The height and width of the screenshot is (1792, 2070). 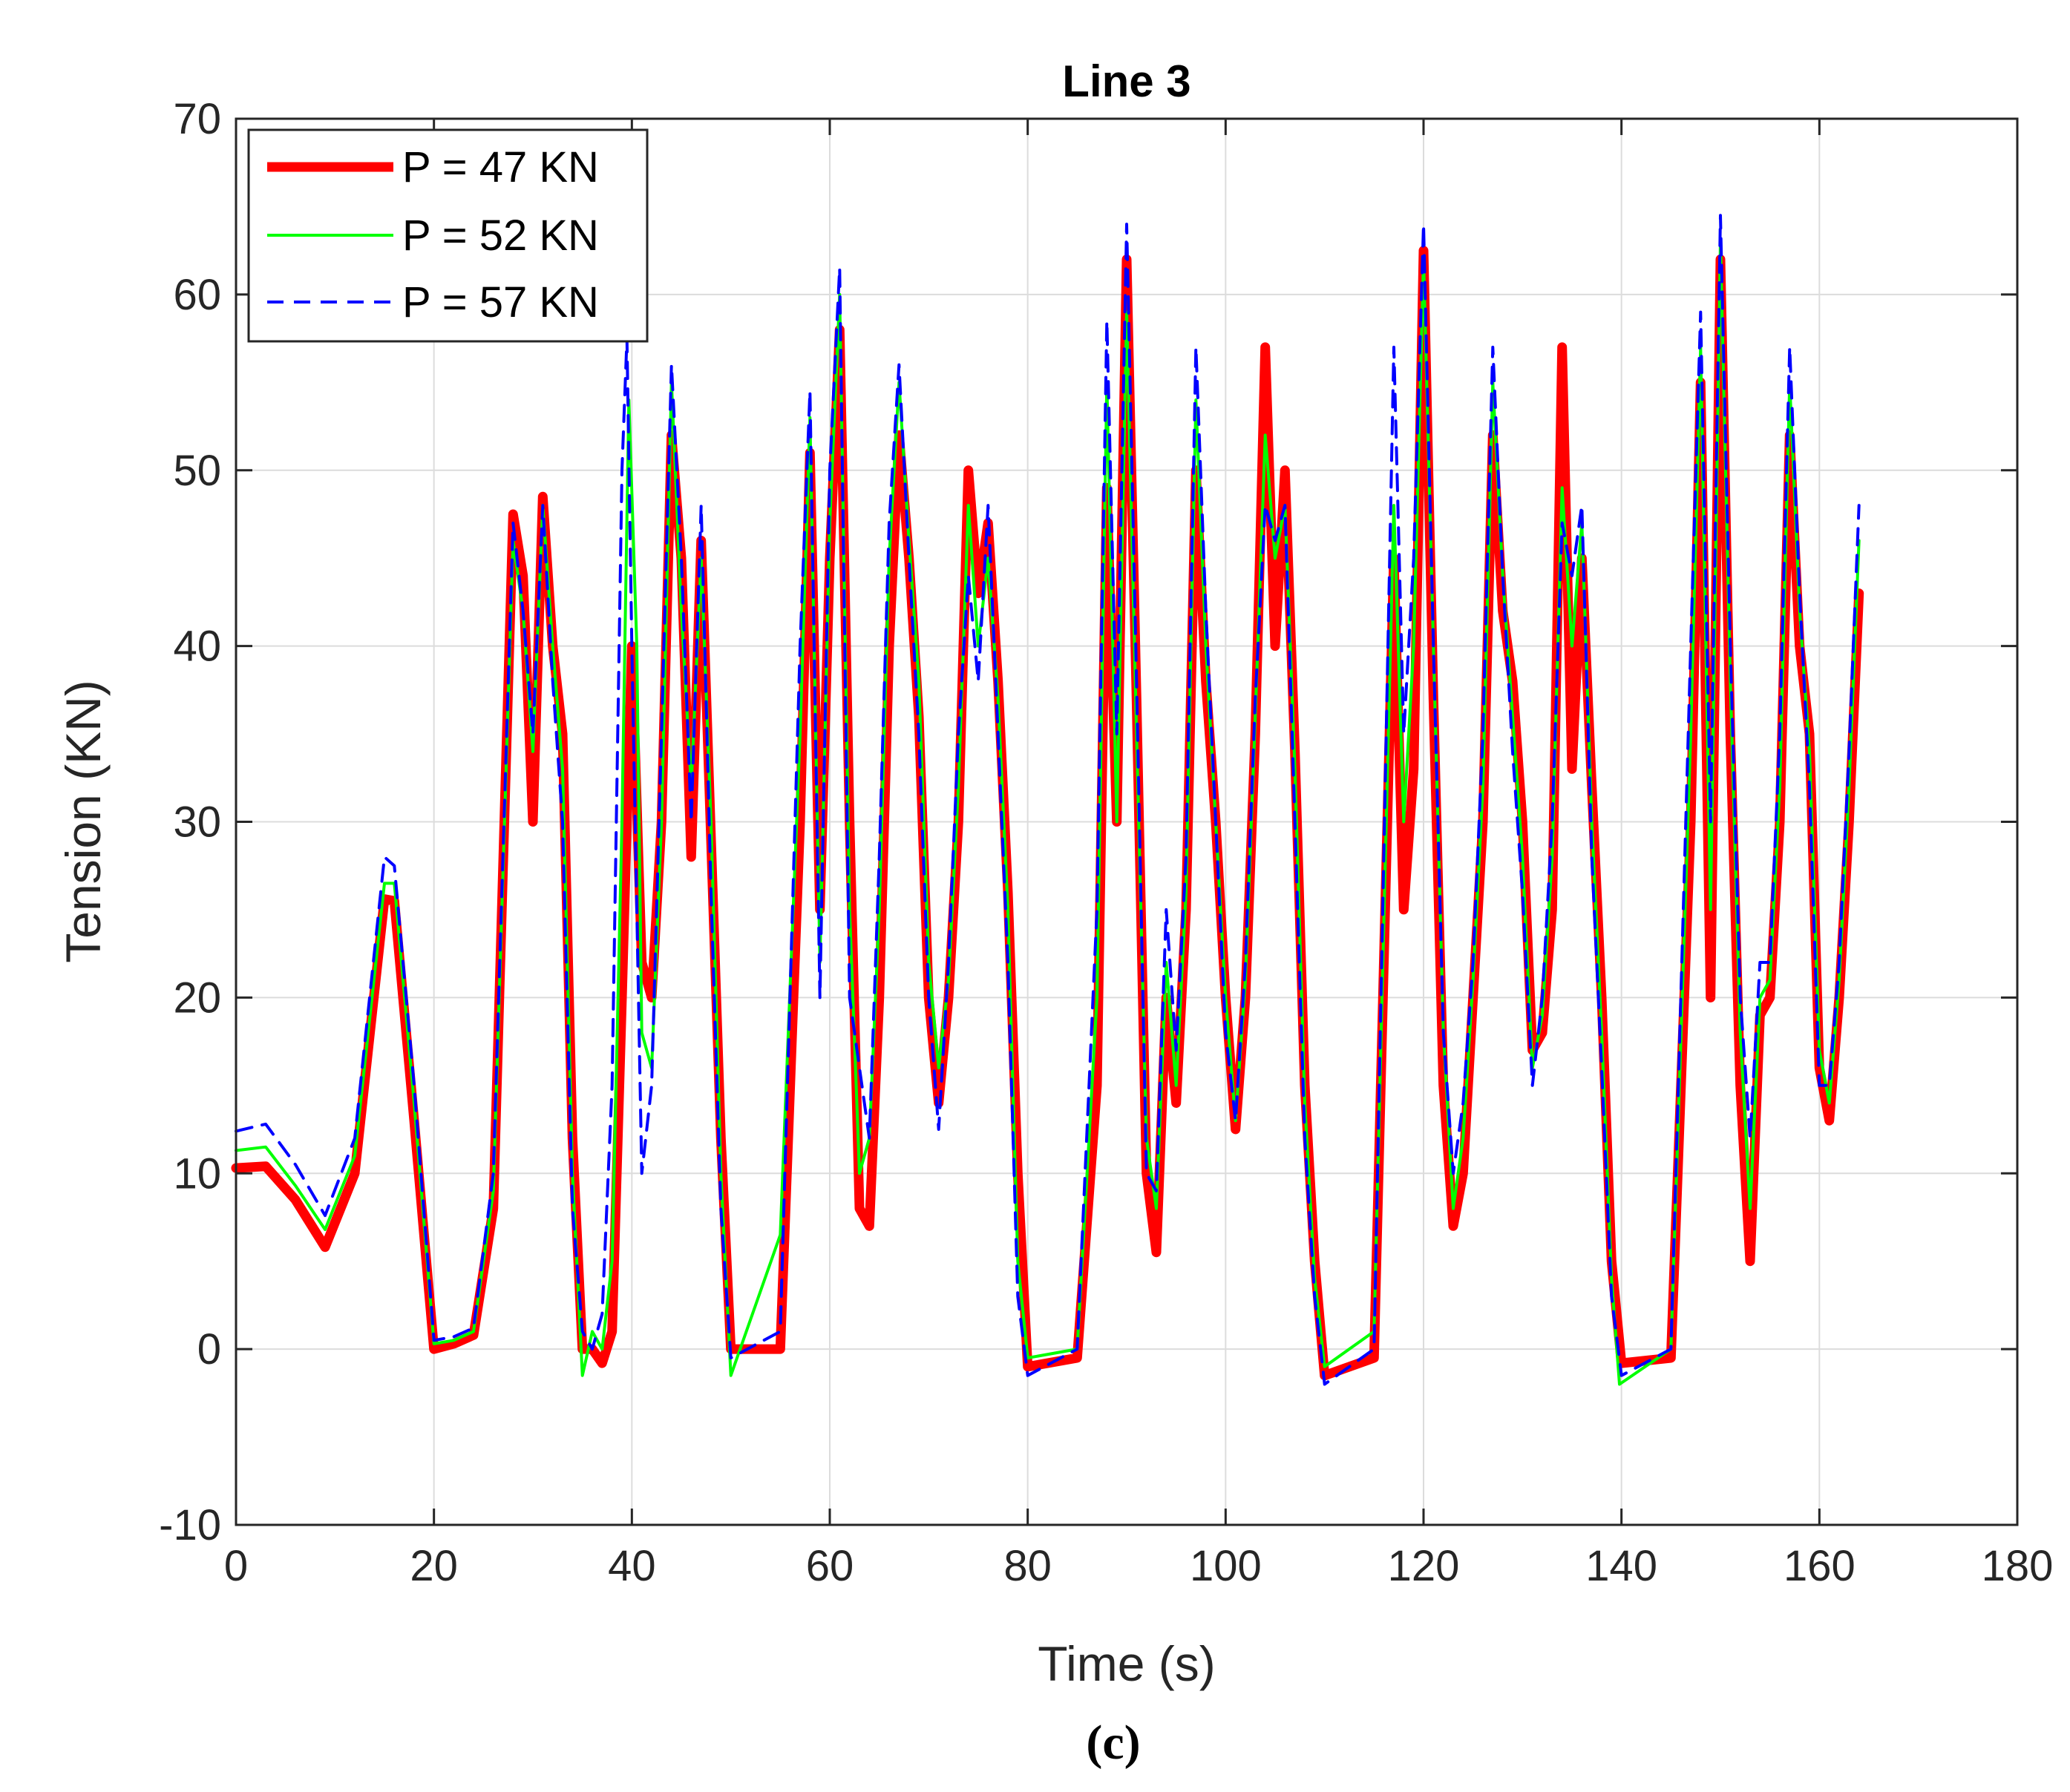 I want to click on x-tick-label: 120, so click(x=1424, y=1566).